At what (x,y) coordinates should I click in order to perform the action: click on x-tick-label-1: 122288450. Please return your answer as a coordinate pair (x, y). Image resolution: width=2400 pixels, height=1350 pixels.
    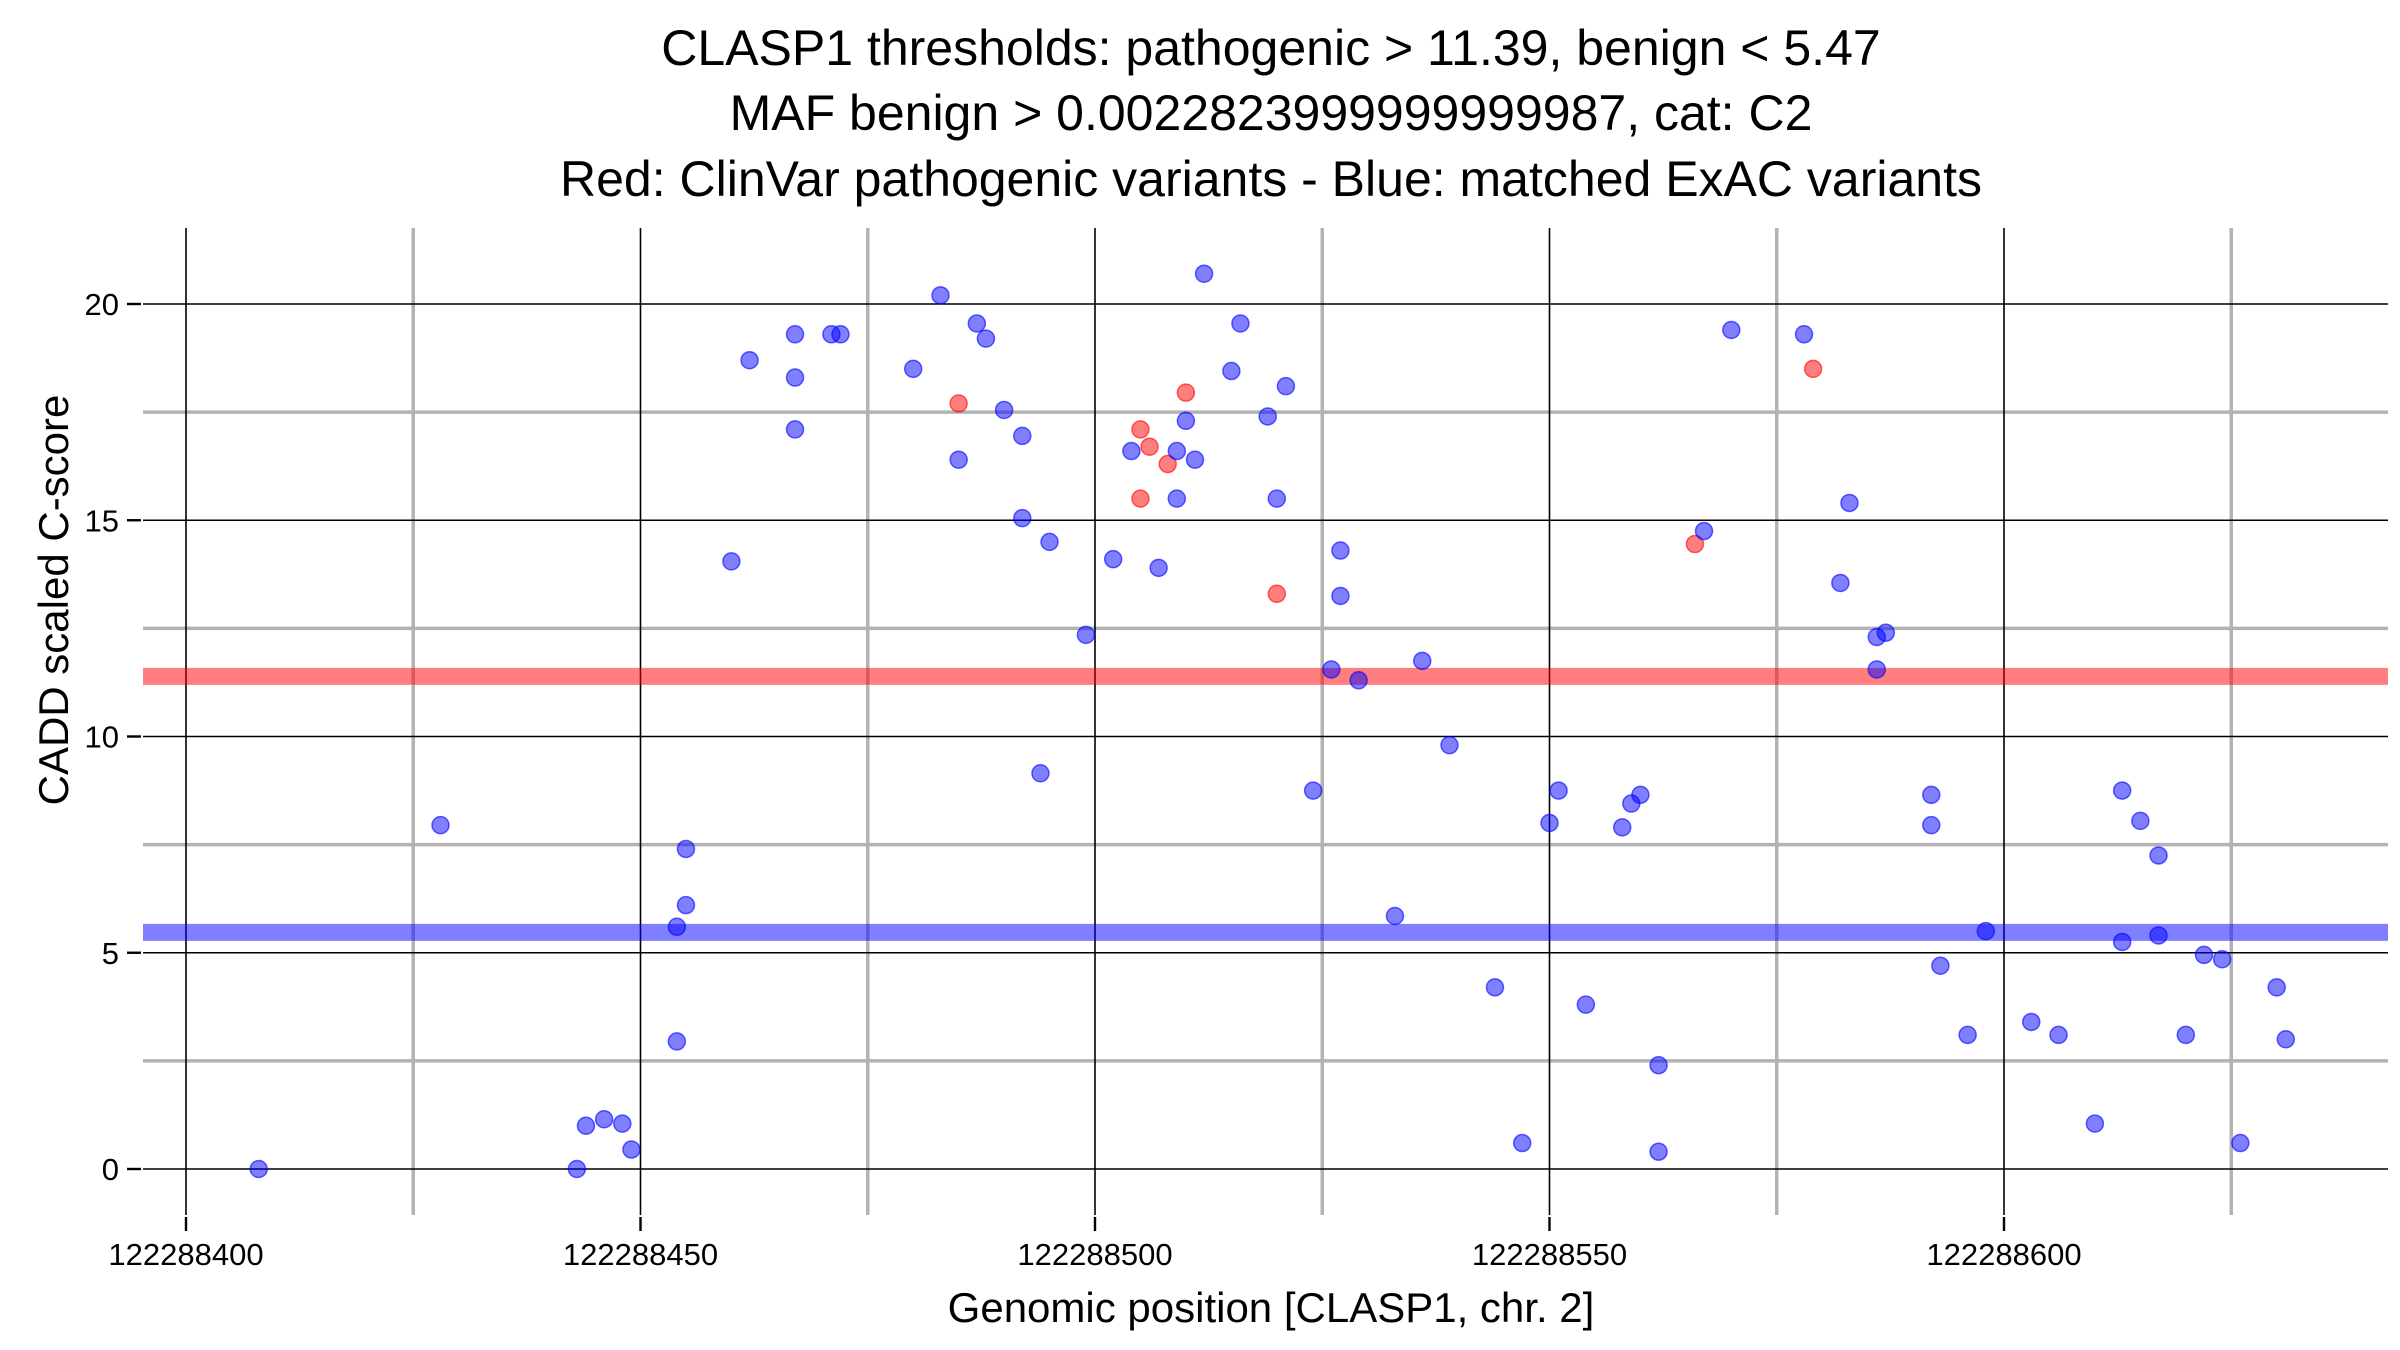
    Looking at the image, I should click on (640, 1254).